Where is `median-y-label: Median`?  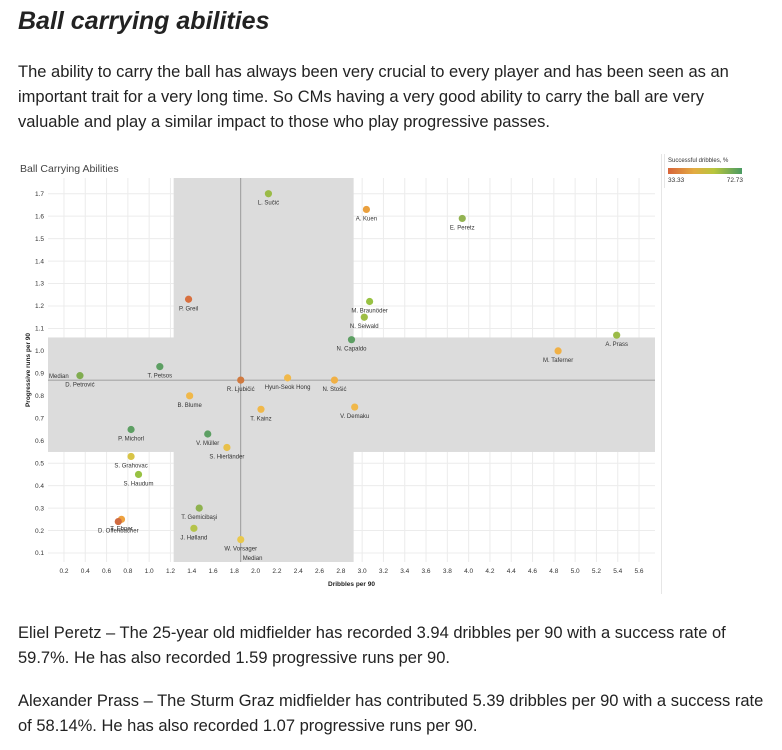 median-y-label: Median is located at coordinates (59, 377).